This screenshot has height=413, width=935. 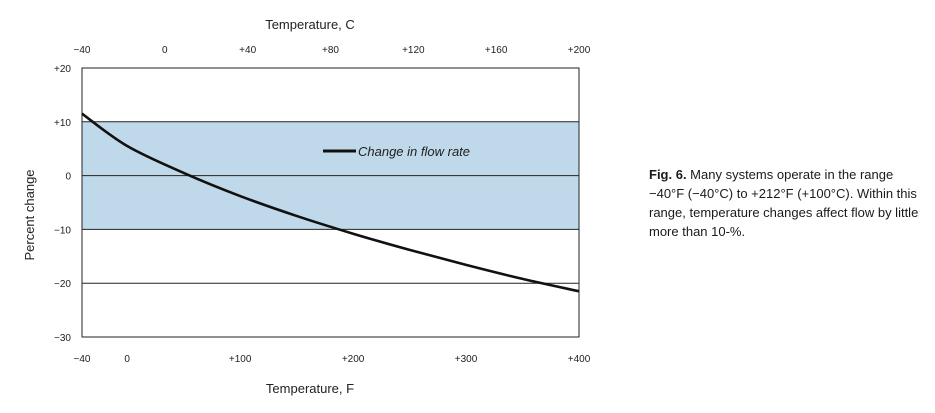 I want to click on top-tick-labels: −40 0 +40 +80 +120 +160 +200, so click(x=332, y=50).